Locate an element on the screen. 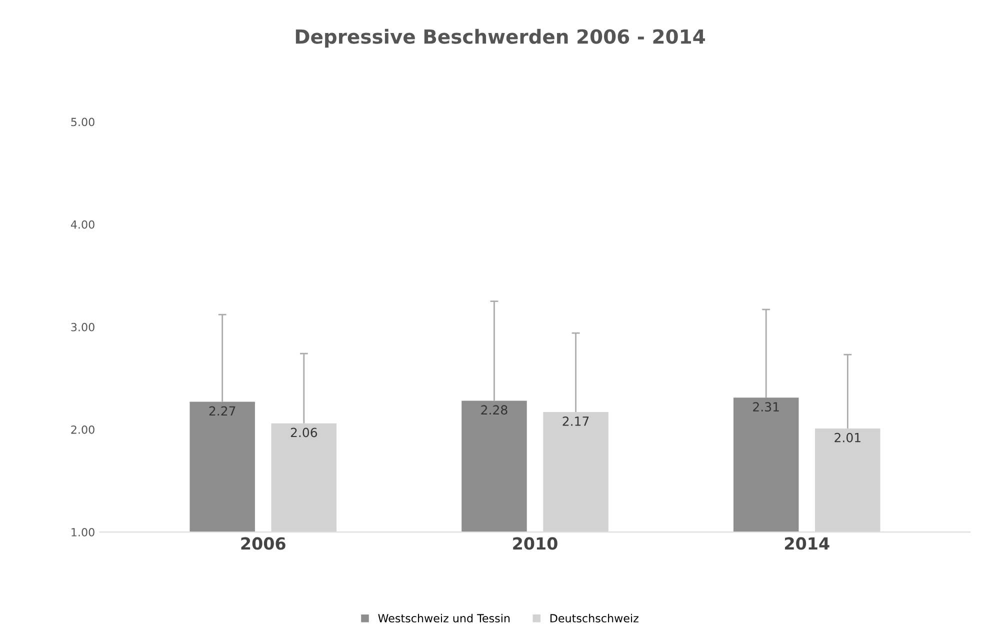  x-tick-label: 2010 is located at coordinates (535, 543).